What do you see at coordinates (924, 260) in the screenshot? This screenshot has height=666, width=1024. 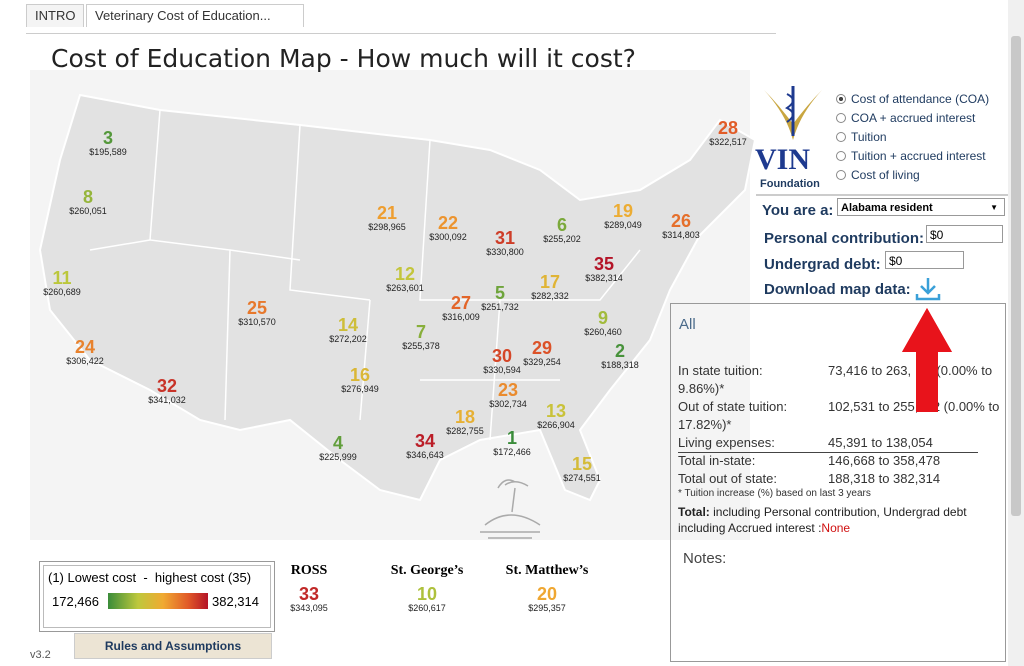 I see `debt-input: $0` at bounding box center [924, 260].